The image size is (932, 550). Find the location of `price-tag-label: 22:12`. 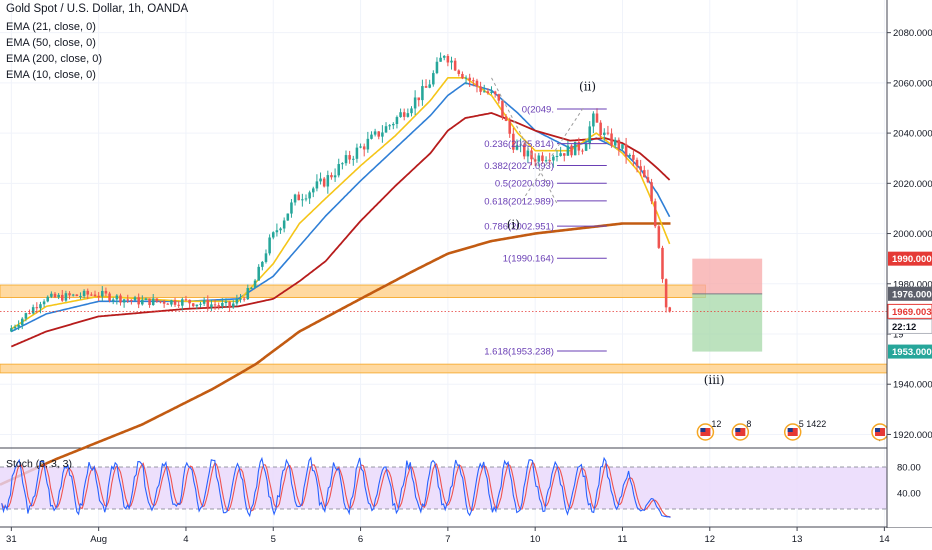

price-tag-label: 22:12 is located at coordinates (904, 327).